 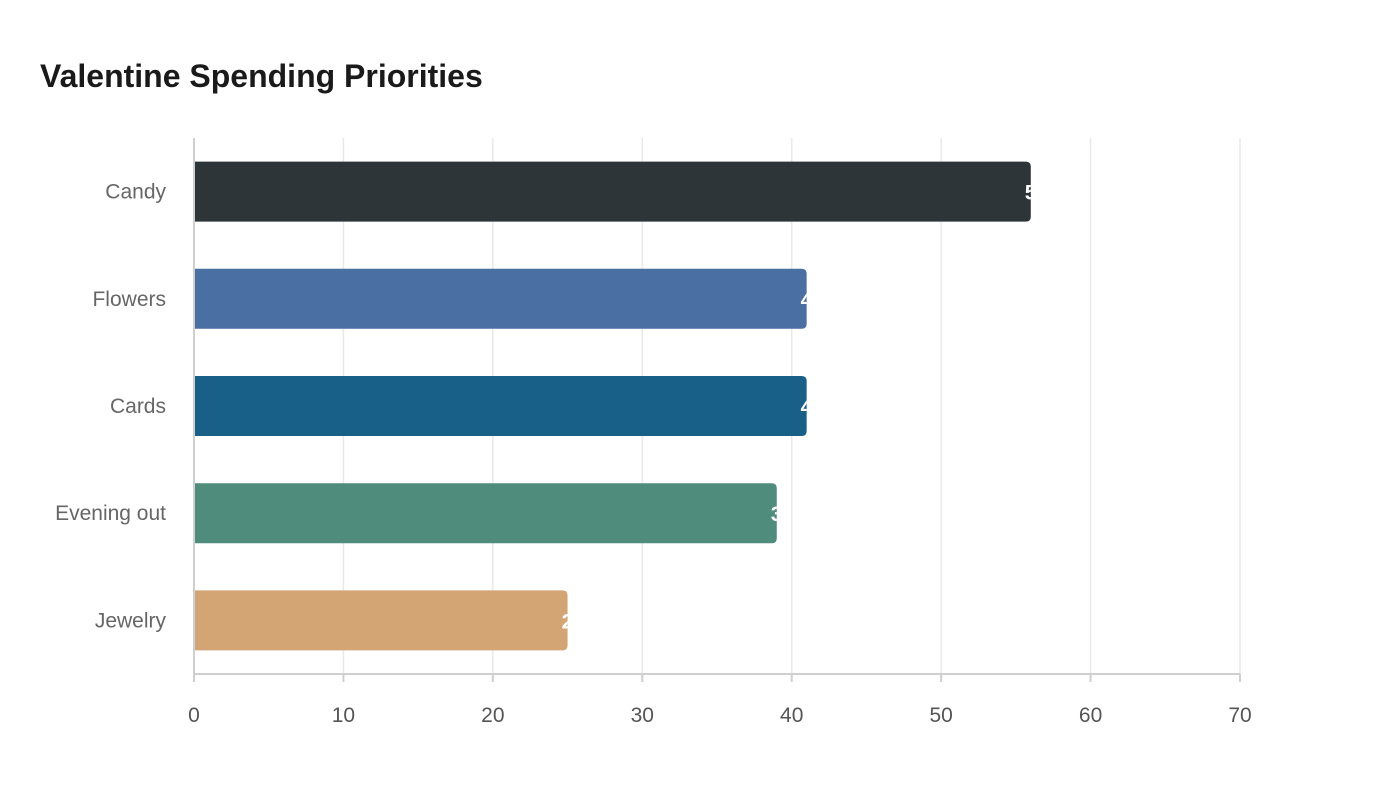 I want to click on x-tick-label: 30, so click(x=642, y=715).